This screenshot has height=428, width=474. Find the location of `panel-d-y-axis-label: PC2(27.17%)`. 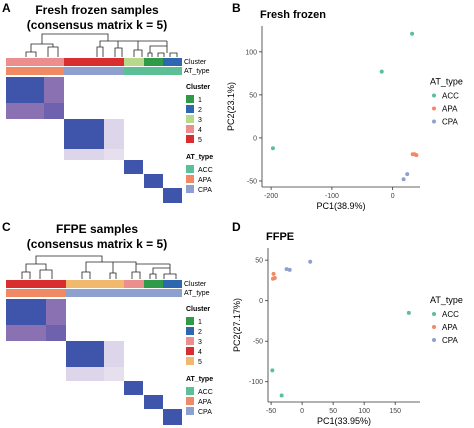

panel-d-y-axis-label: PC2(27.17%) is located at coordinates (237, 325).